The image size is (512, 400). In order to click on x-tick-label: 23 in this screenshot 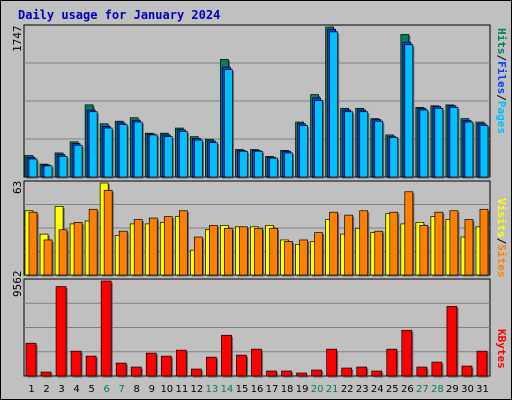, I will do `click(362, 389)`.